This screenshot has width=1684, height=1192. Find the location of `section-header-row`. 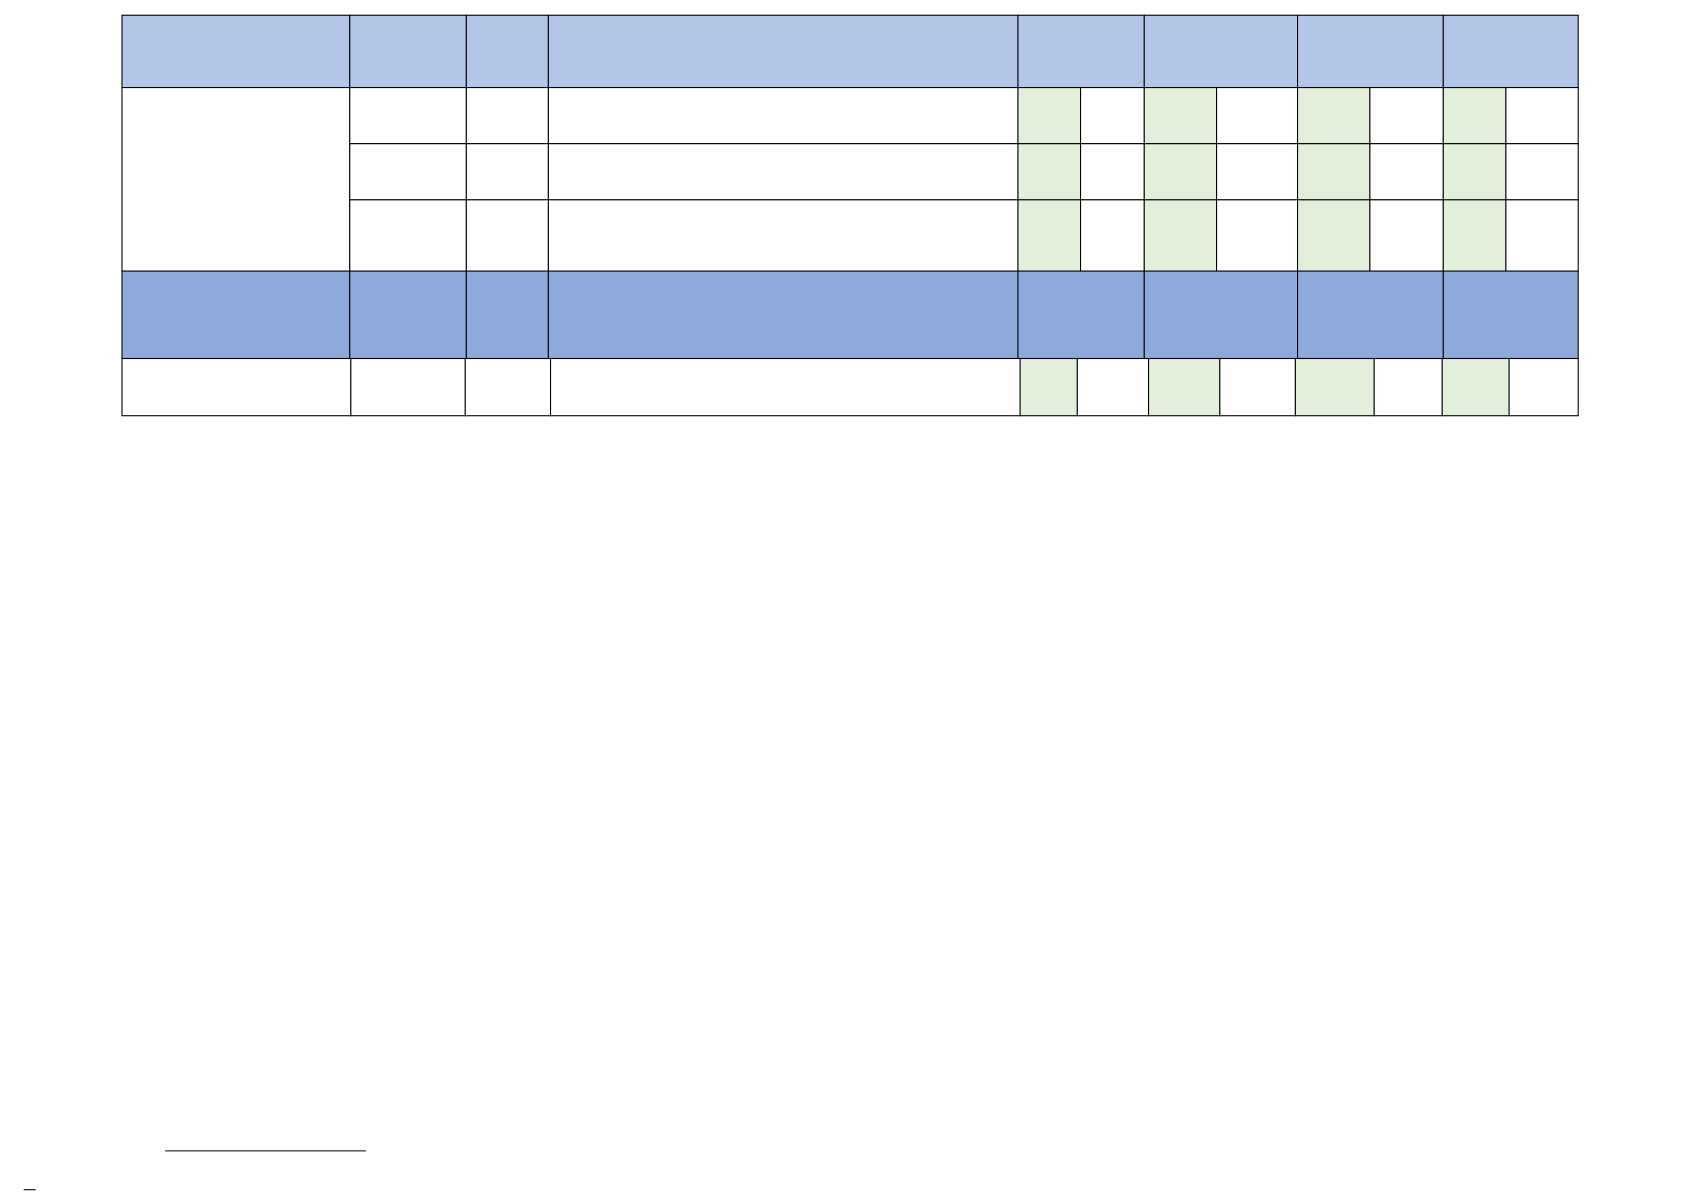

section-header-row is located at coordinates (850, 315).